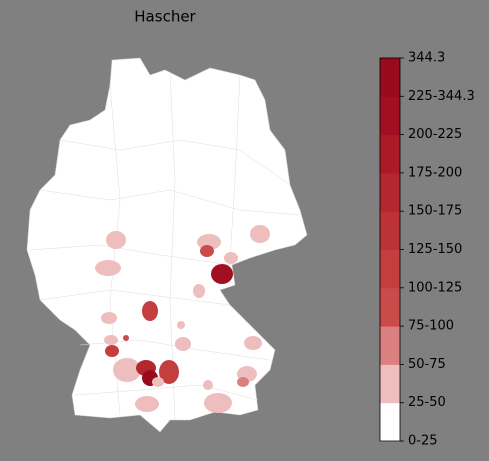 The width and height of the screenshot is (489, 461). What do you see at coordinates (441, 96) in the screenshot?
I see `colorbar-label: 225-344.3` at bounding box center [441, 96].